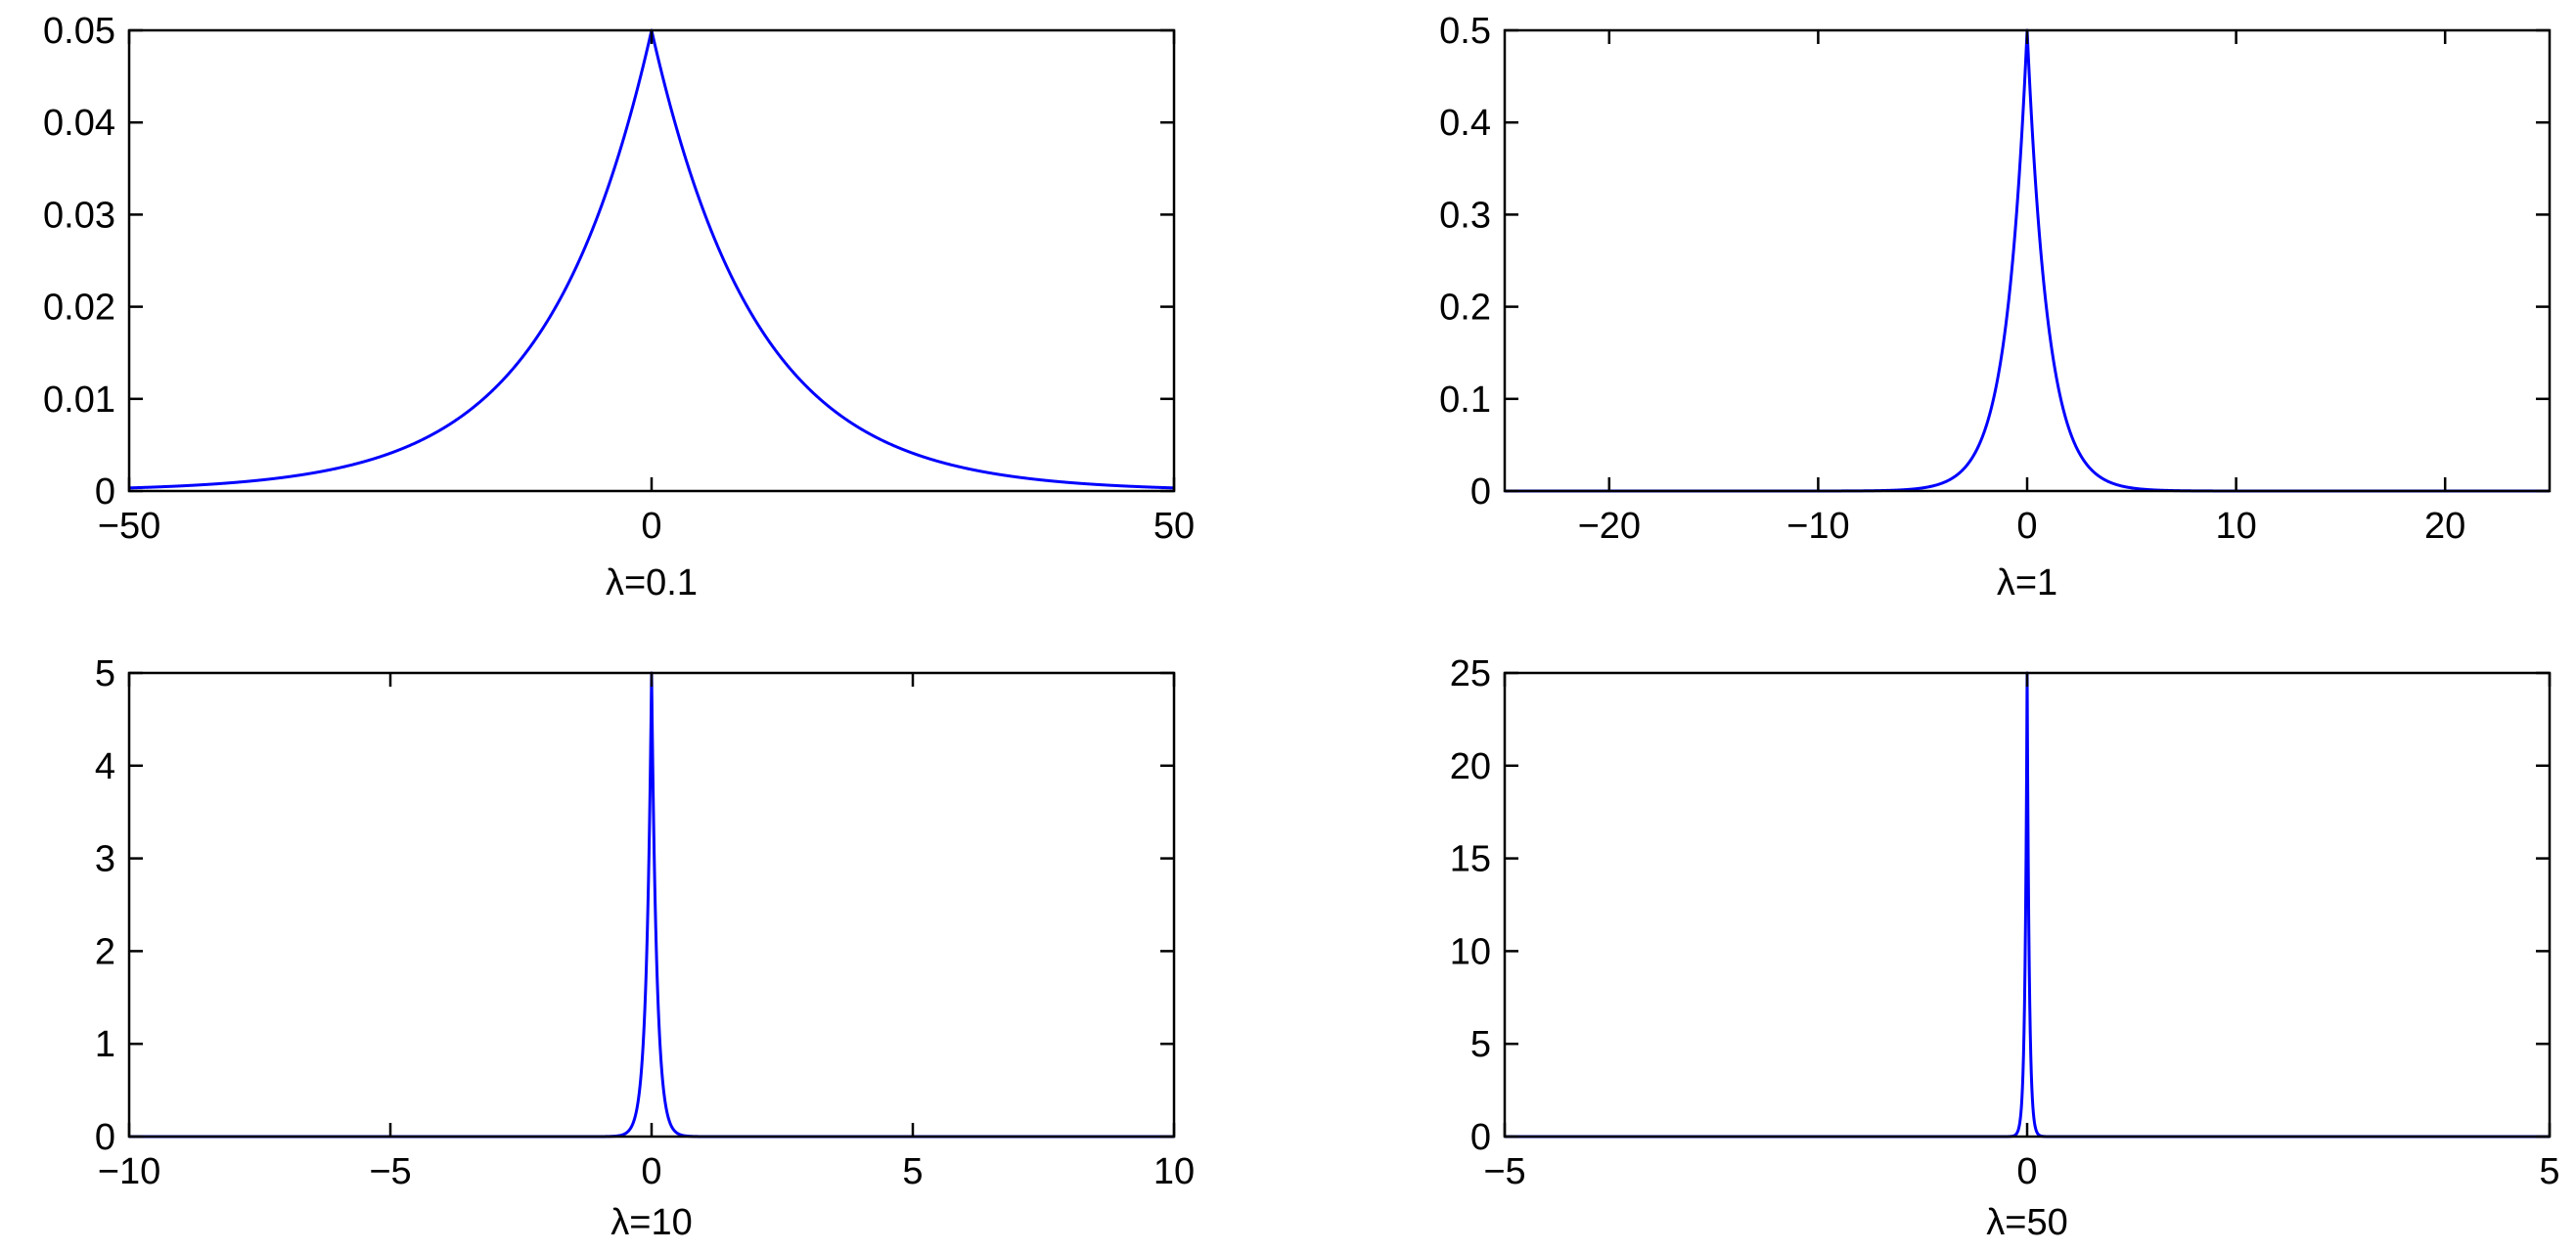  What do you see at coordinates (1470, 951) in the screenshot?
I see `y-tick-label: 10` at bounding box center [1470, 951].